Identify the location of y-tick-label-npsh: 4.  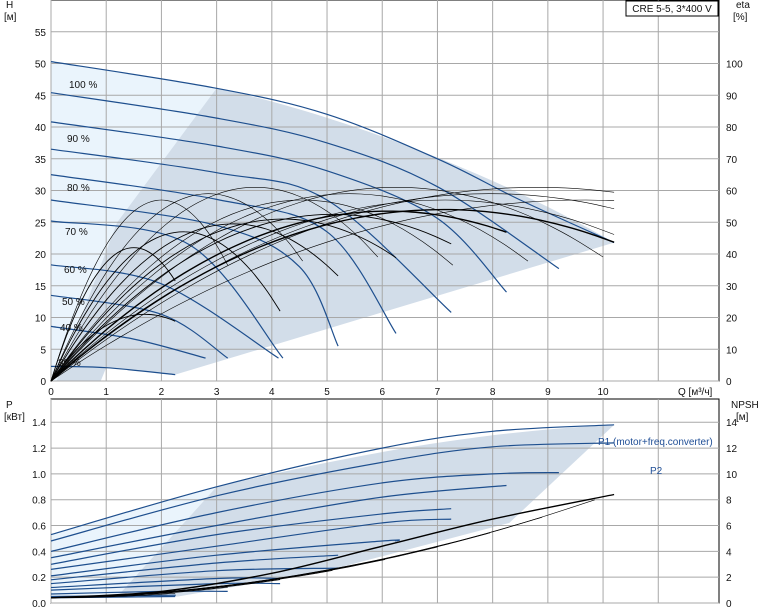
(729, 552).